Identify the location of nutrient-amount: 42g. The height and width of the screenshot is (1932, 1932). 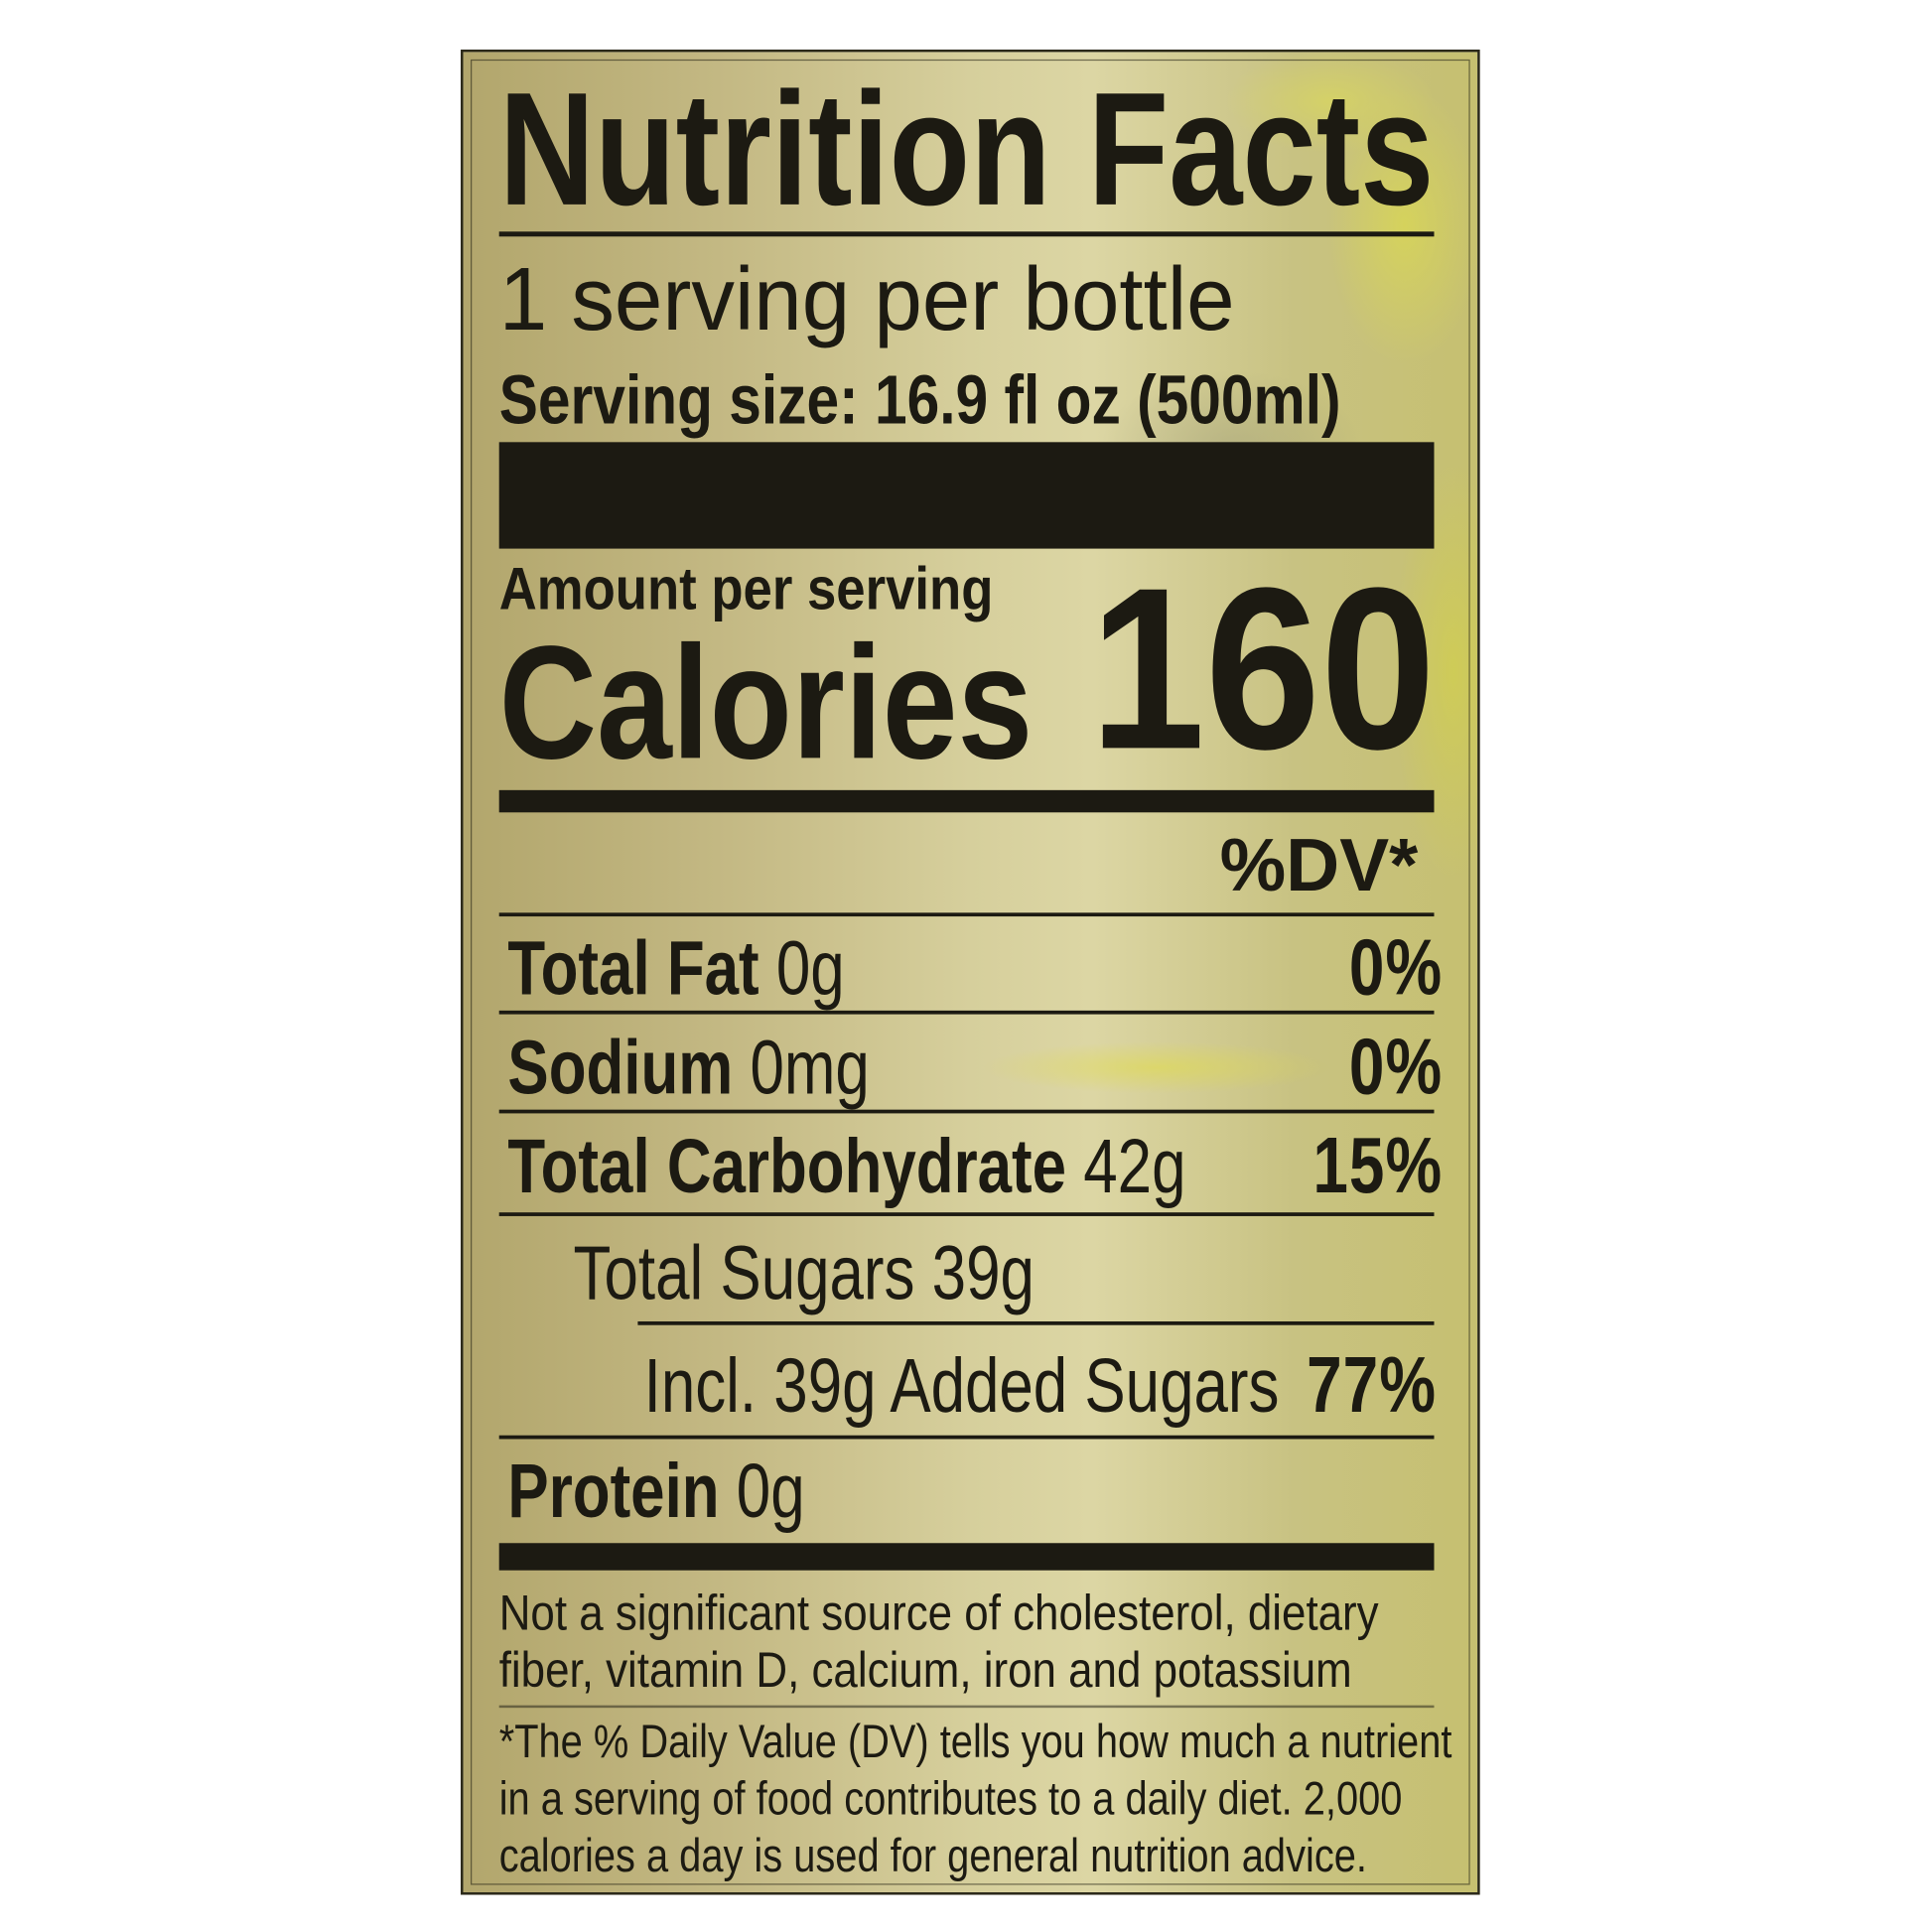
(1135, 1167).